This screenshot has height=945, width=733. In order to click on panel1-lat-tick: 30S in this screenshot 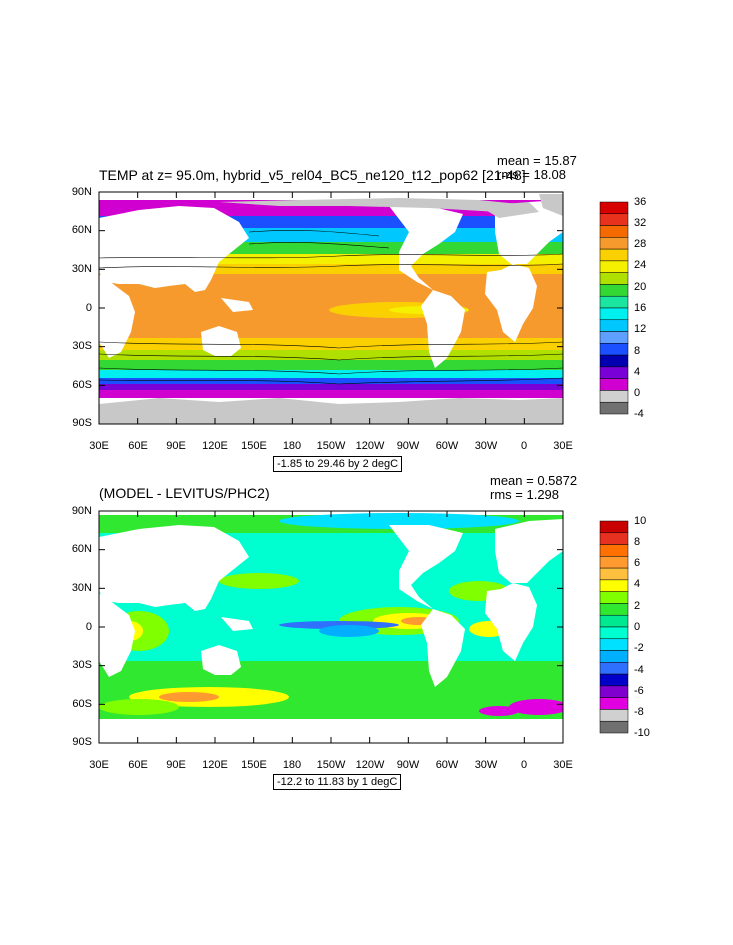, I will do `click(82, 346)`.